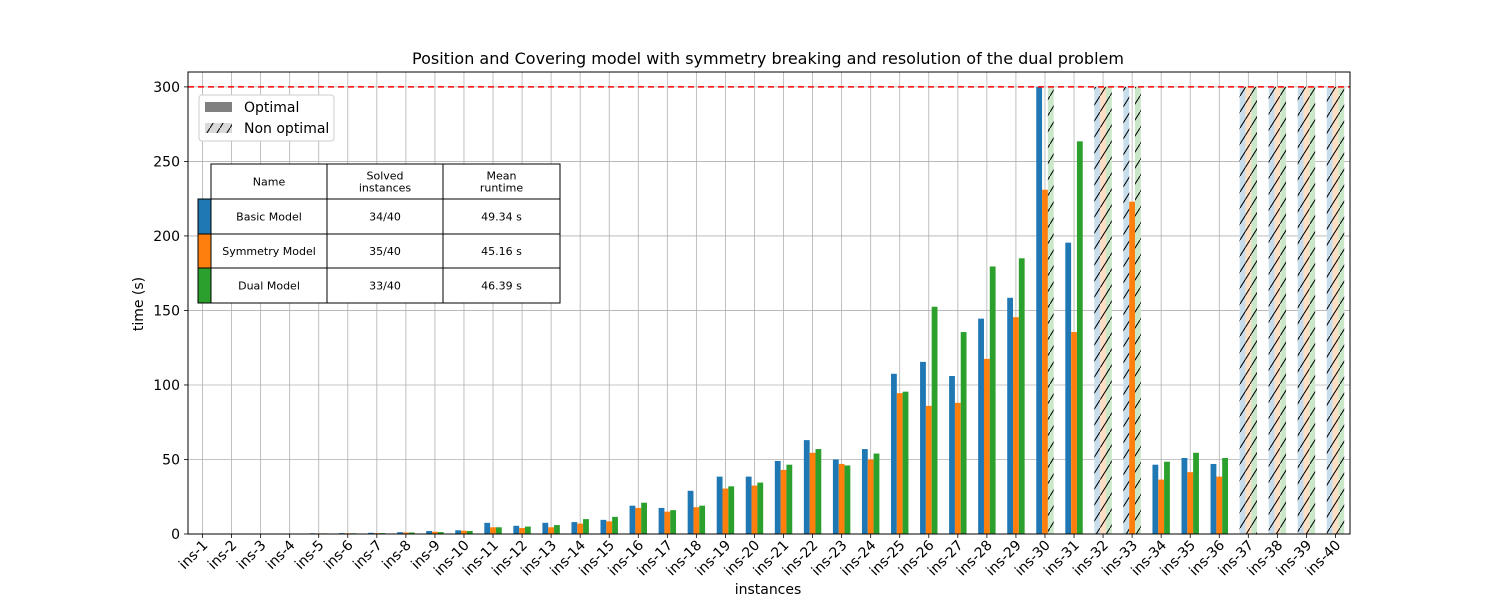  Describe the element at coordinates (396, 555) in the screenshot. I see `x-tick-label: ins-8` at that location.